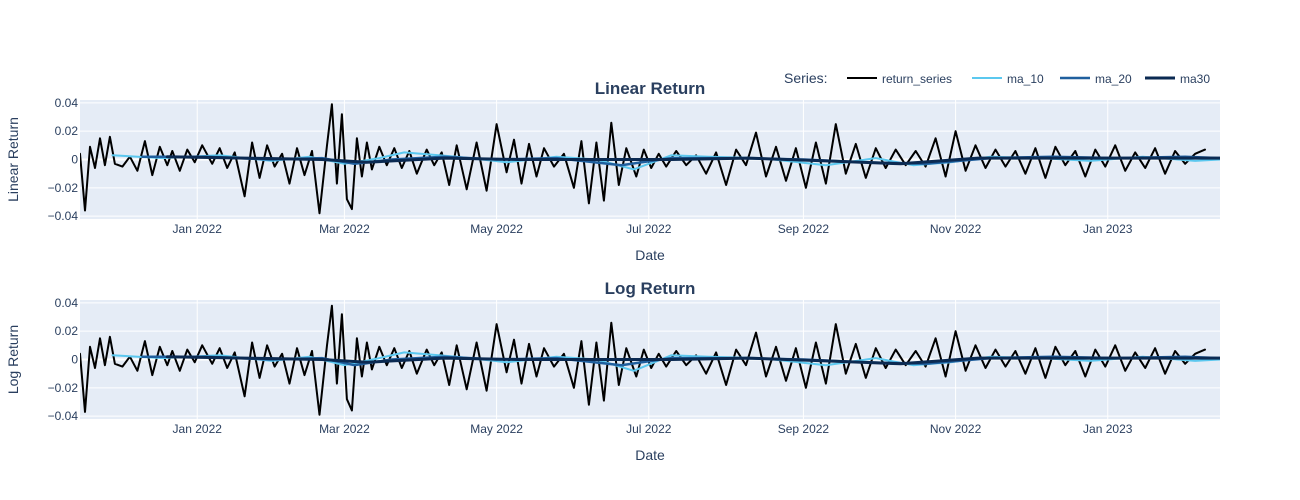 The width and height of the screenshot is (1300, 500). Describe the element at coordinates (1177, 79) in the screenshot. I see `legend-item-ma30: ma30` at that location.